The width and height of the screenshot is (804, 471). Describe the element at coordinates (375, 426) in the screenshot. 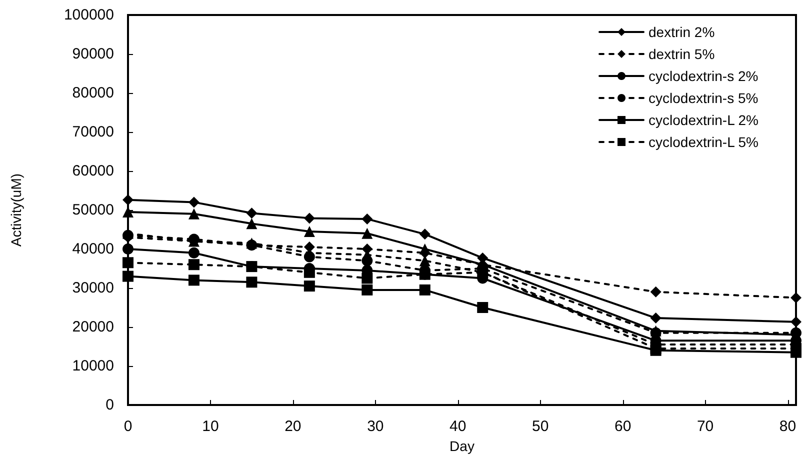

I see `x-tick-label: 30` at that location.